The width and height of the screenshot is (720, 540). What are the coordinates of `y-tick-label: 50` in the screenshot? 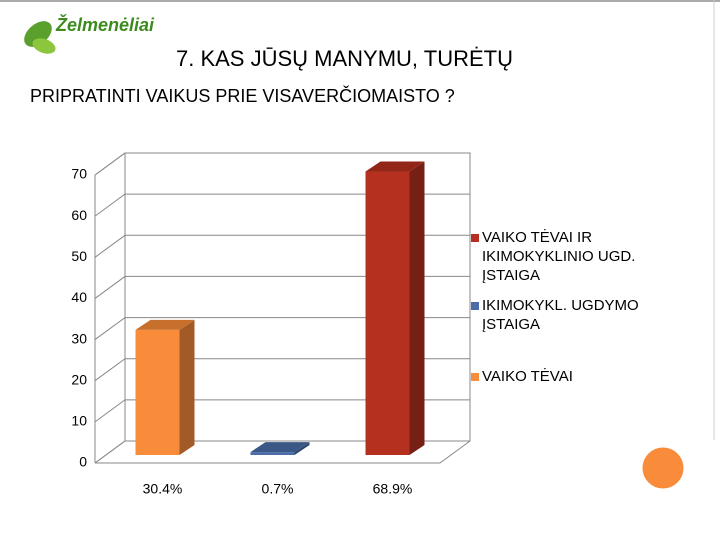 It's located at (79, 256).